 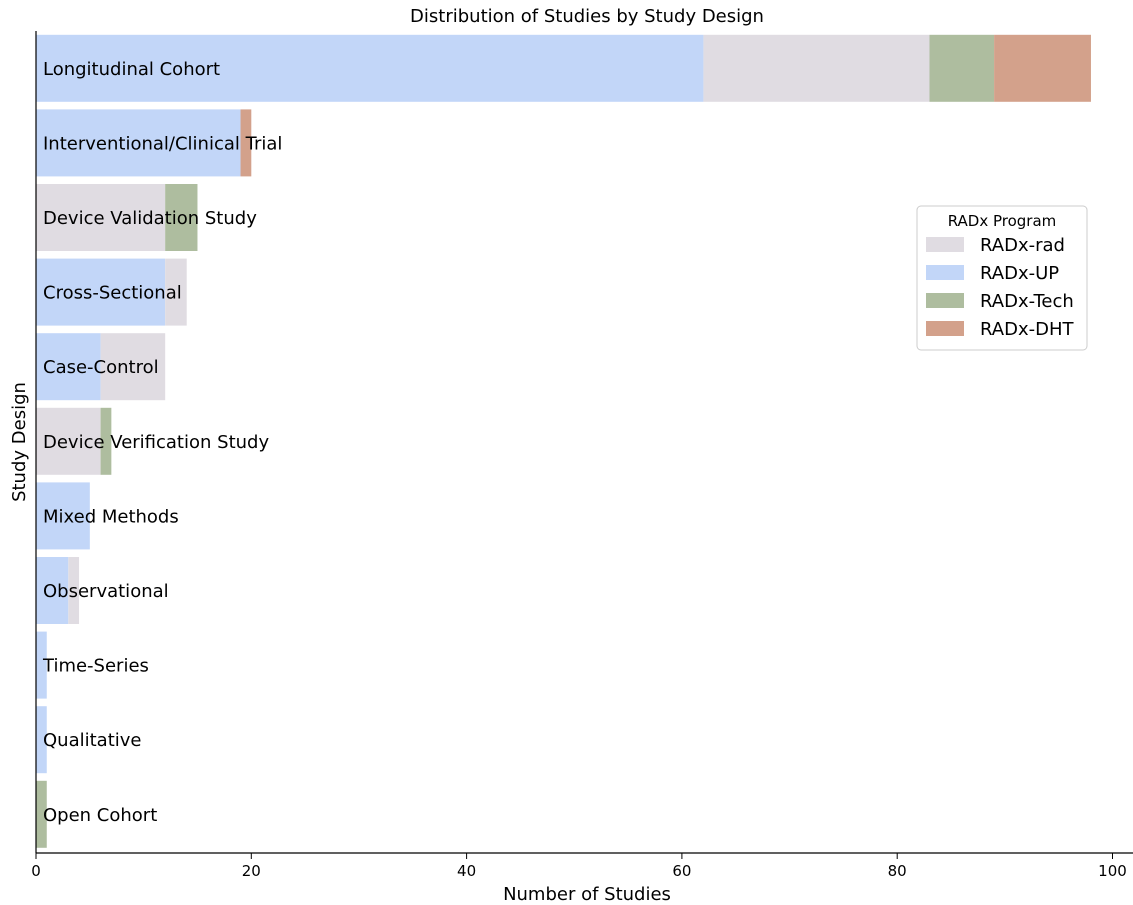 I want to click on y-axis-label: Study Design, so click(x=19, y=442).